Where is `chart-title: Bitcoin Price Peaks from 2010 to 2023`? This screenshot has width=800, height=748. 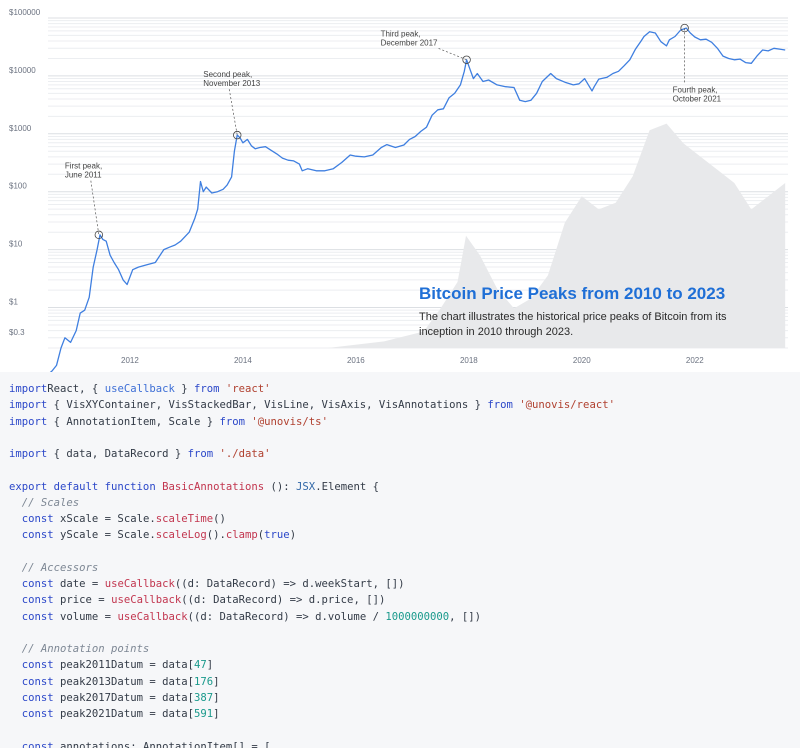
chart-title: Bitcoin Price Peaks from 2010 to 2023 is located at coordinates (572, 293).